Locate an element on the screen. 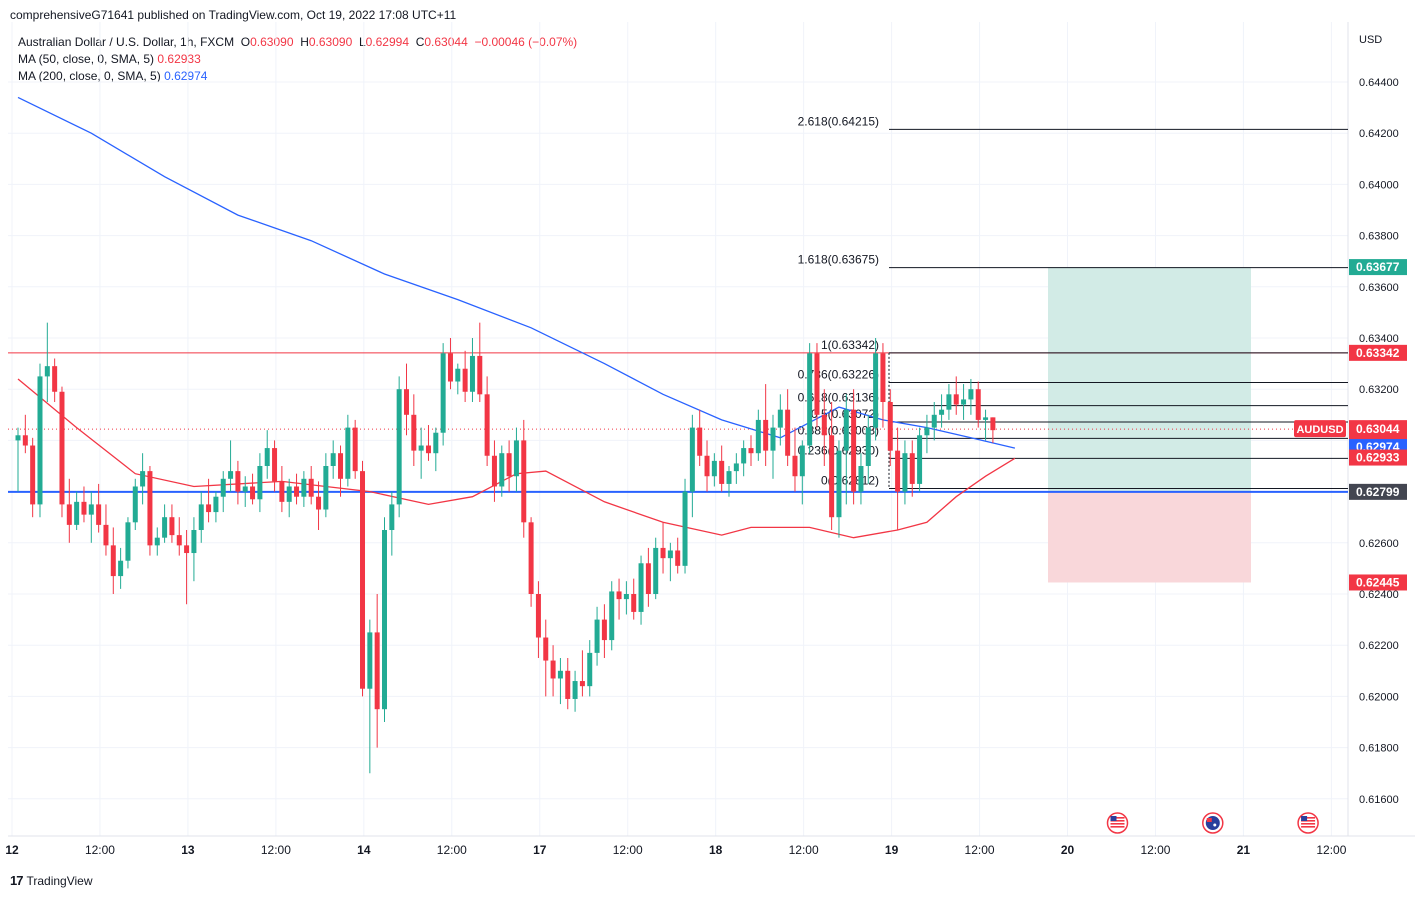  price-label-text: 0.62445 is located at coordinates (1378, 582).